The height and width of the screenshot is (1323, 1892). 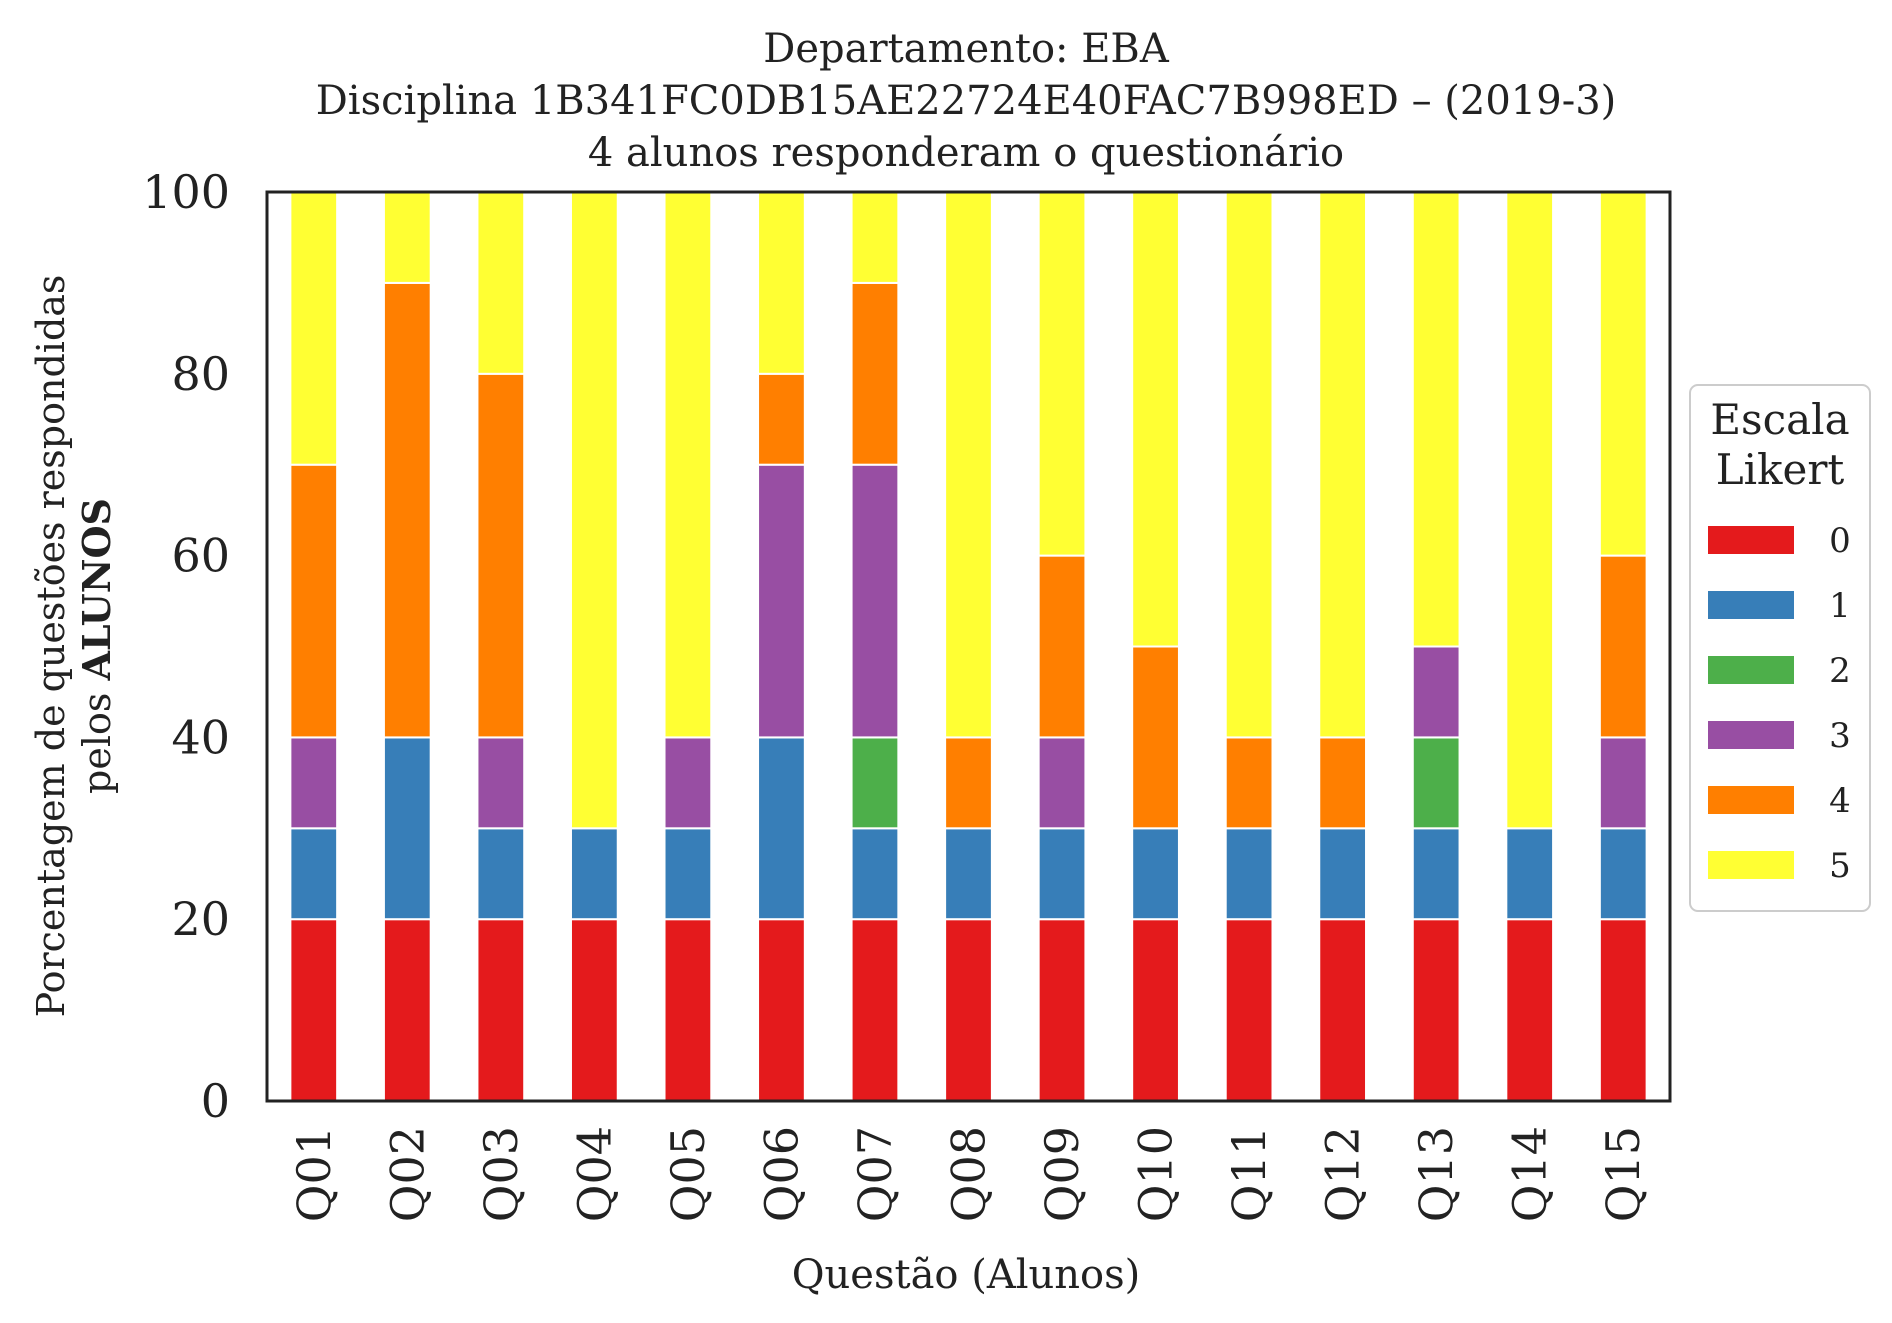 I want to click on legend-label-5: 5, so click(x=1840, y=866).